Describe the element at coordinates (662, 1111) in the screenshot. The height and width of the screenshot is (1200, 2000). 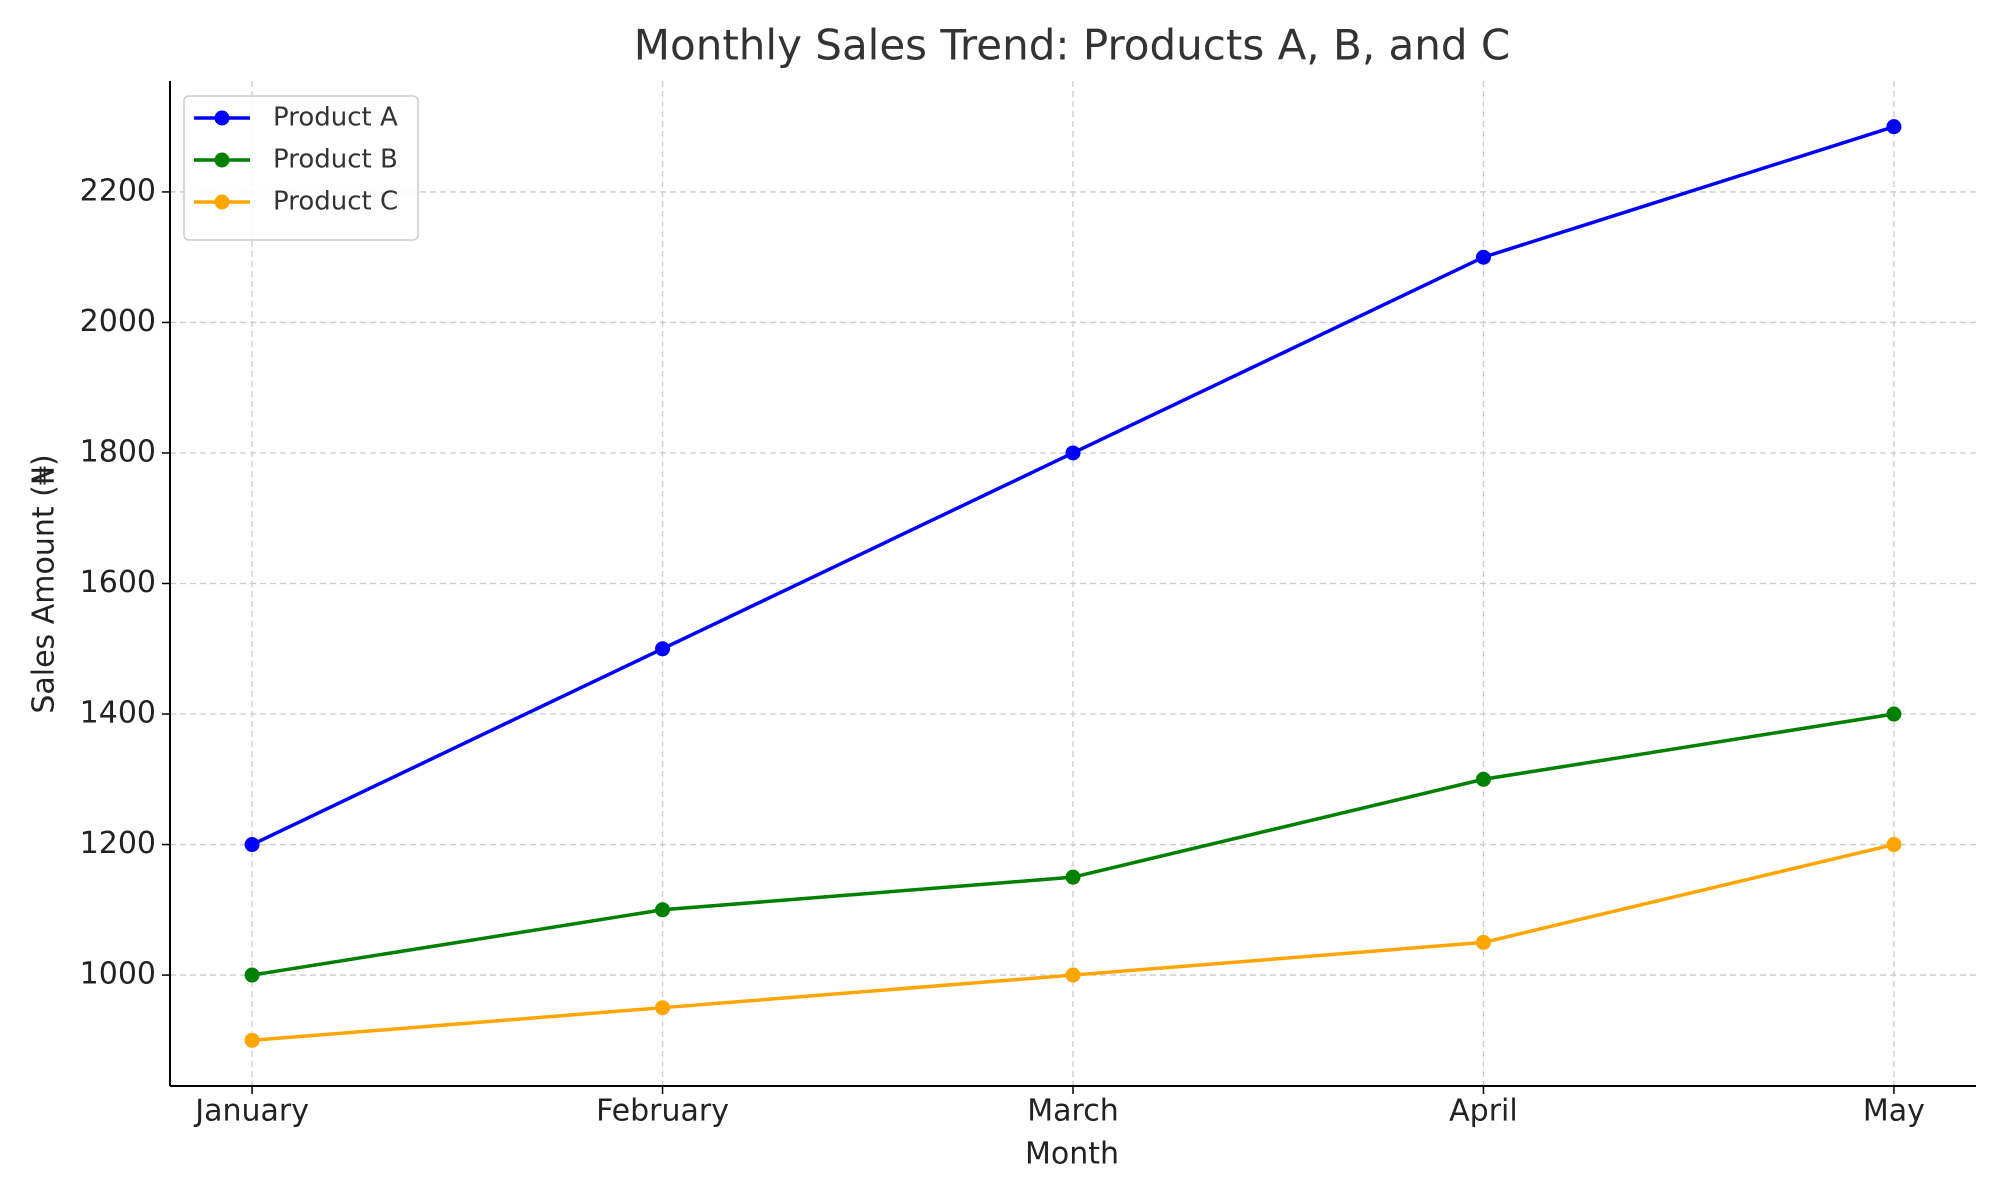
I see `x-tick-label: February` at that location.